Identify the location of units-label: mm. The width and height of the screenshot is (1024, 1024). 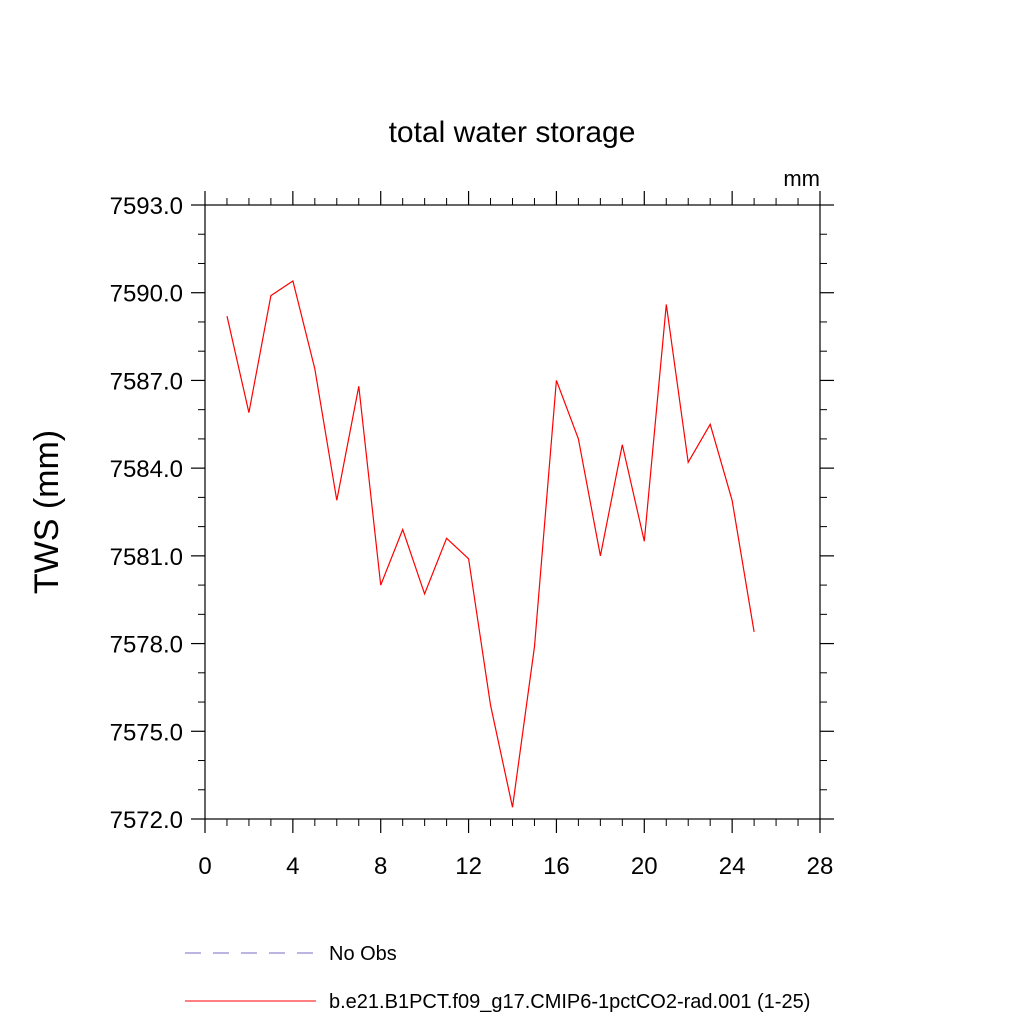
(801, 178).